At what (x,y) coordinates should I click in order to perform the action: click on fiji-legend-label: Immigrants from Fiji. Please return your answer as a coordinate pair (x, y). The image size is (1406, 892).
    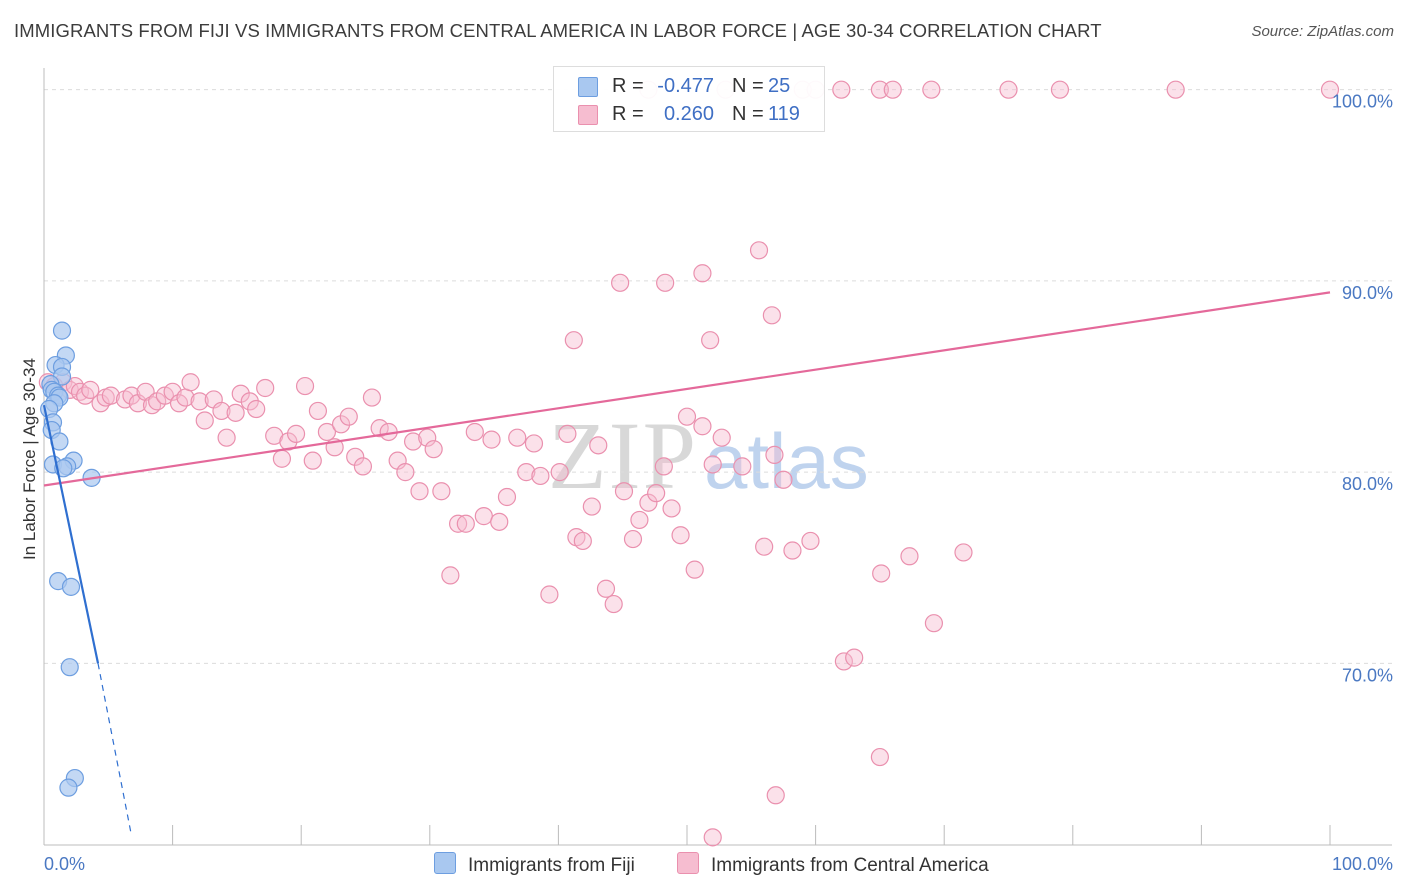
    Looking at the image, I should click on (551, 865).